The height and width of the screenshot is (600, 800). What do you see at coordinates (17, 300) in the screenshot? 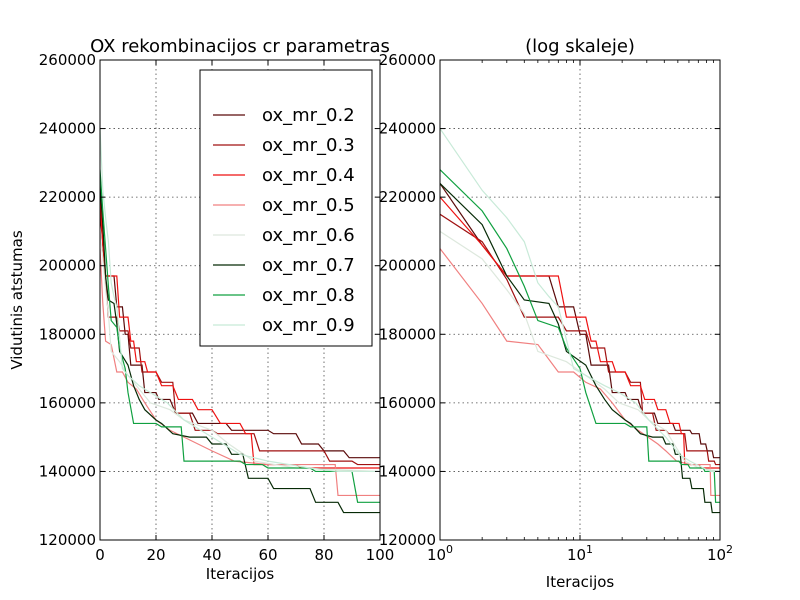
I see `left-y-axis-label: Vidutinis atstumas` at bounding box center [17, 300].